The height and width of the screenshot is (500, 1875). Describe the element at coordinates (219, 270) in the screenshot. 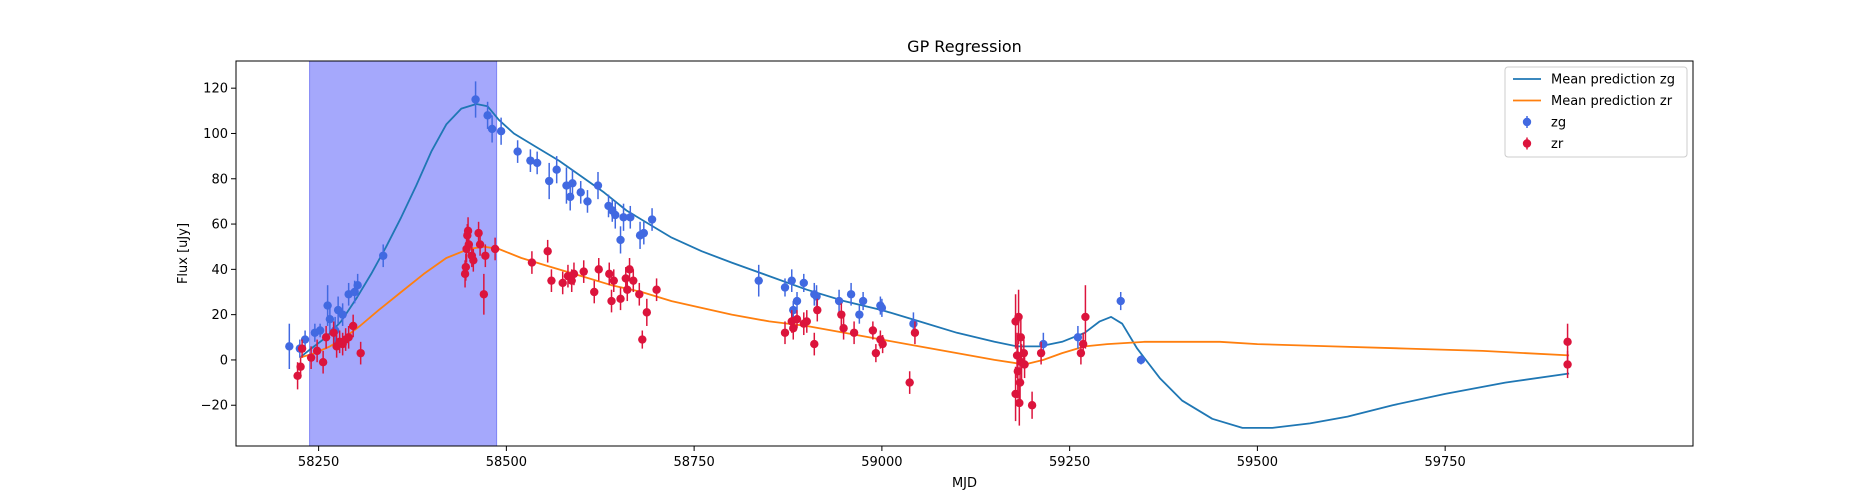

I see `y-tick-label-40: 40` at that location.